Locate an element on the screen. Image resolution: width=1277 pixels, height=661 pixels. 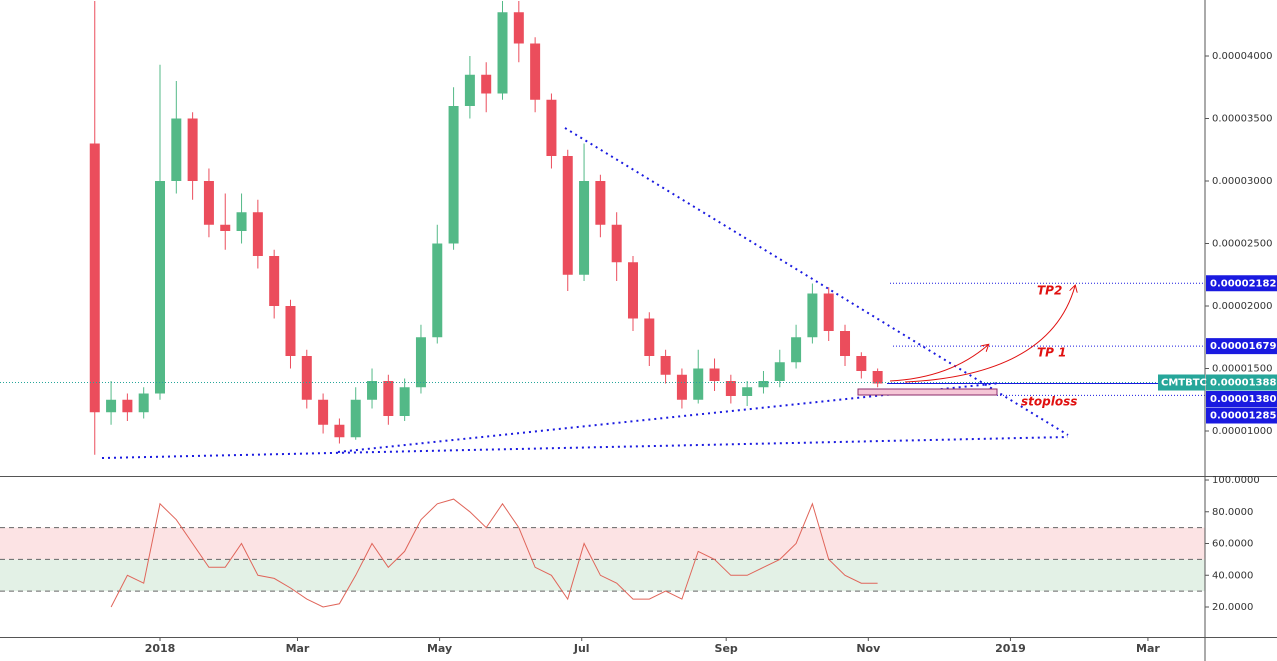
y-tick-label: 0.00002500 is located at coordinates (1242, 244).